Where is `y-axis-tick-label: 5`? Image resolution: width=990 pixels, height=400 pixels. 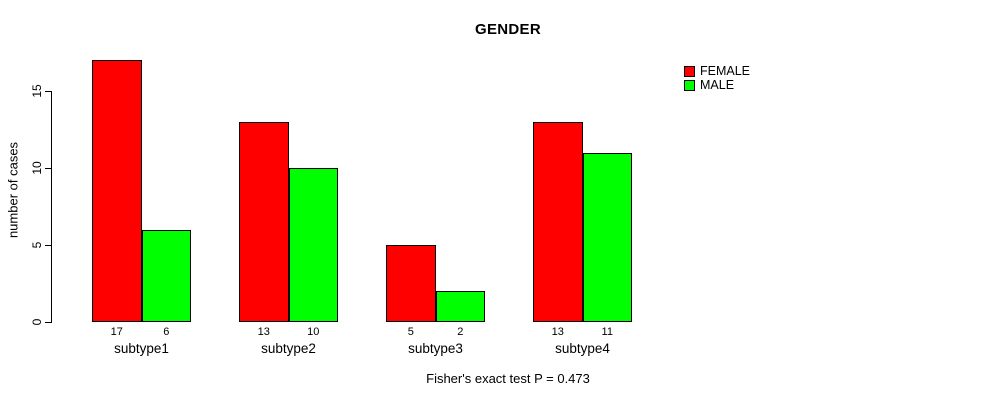
y-axis-tick-label: 5 is located at coordinates (37, 245).